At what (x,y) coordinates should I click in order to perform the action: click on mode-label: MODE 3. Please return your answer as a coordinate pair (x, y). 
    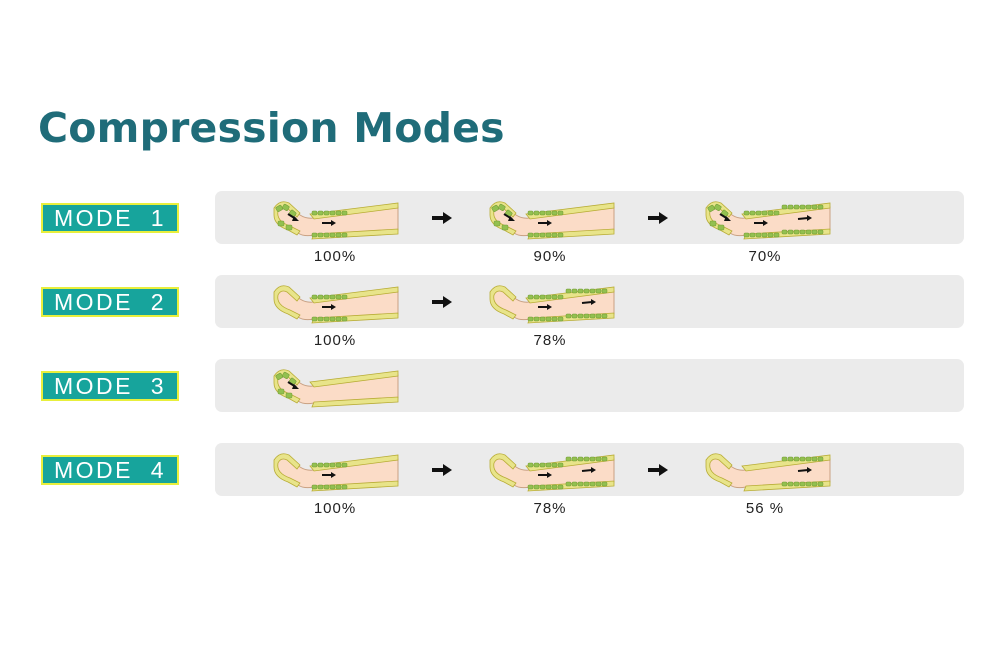
    Looking at the image, I should click on (110, 386).